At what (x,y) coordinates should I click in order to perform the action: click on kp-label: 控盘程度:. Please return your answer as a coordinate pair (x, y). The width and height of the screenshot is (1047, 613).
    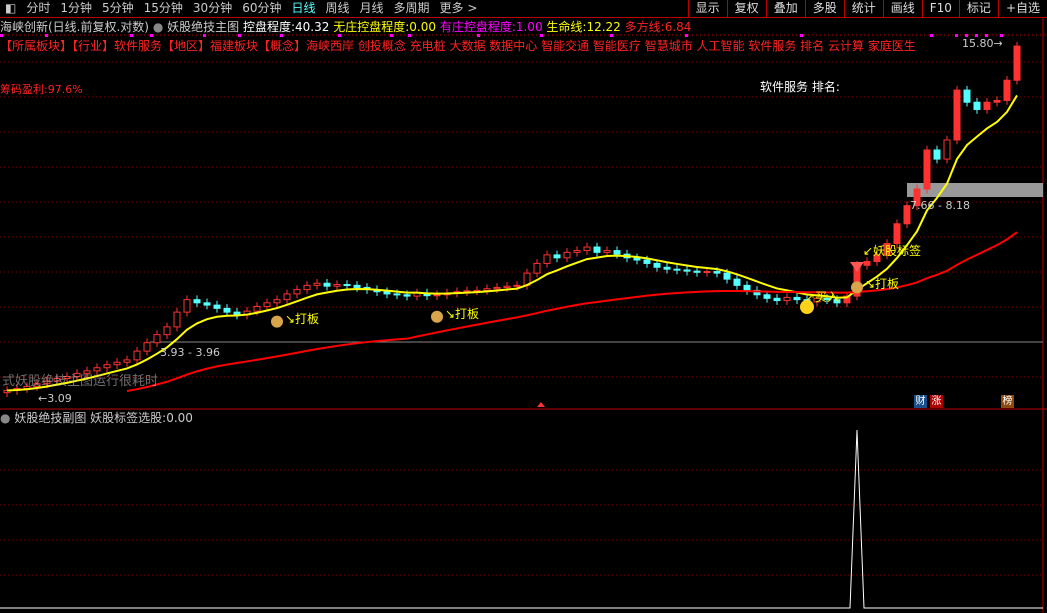
    Looking at the image, I should click on (269, 27).